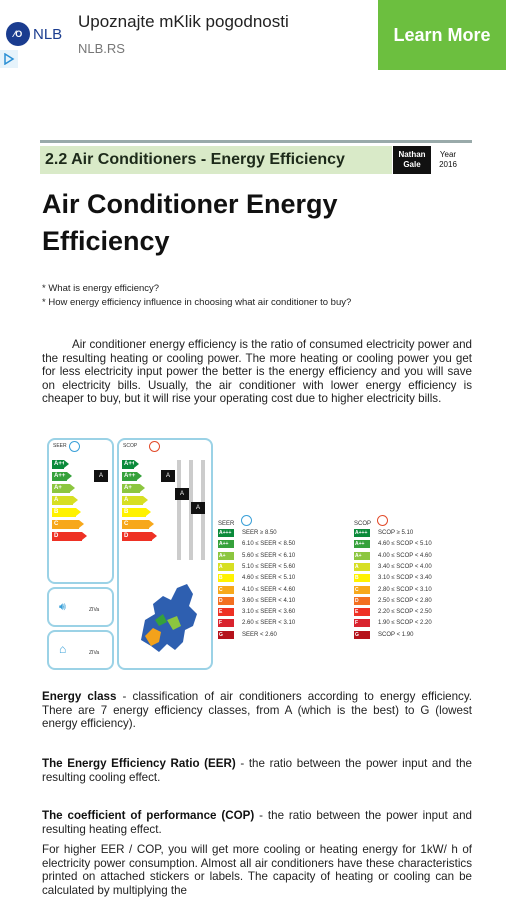  I want to click on scale-range-text: 2.60 ≤ SEER < 3.10, so click(269, 623).